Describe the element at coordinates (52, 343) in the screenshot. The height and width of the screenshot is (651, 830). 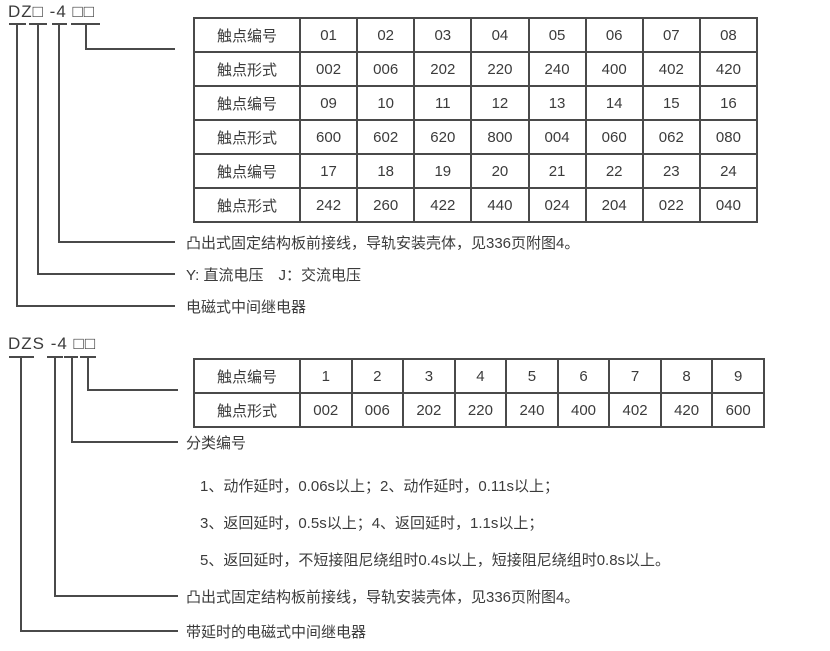
I see `dzs-model-code: DZS -4 □□` at that location.